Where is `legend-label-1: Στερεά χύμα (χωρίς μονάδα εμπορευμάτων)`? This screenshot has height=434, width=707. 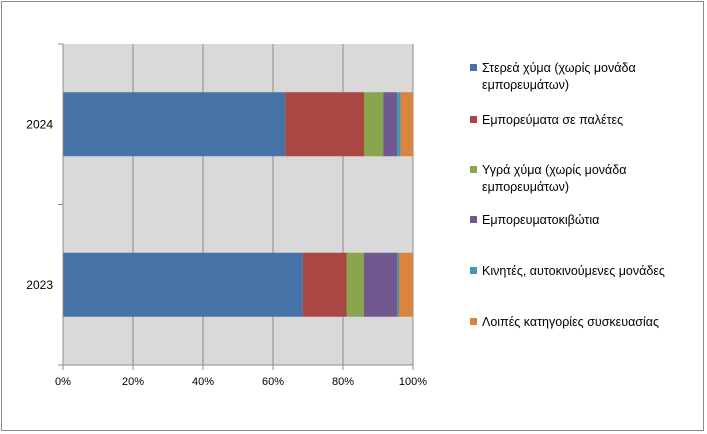
legend-label-1: Στερεά χύμα (χωρίς μονάδα εμπορευμάτων) is located at coordinates (559, 76).